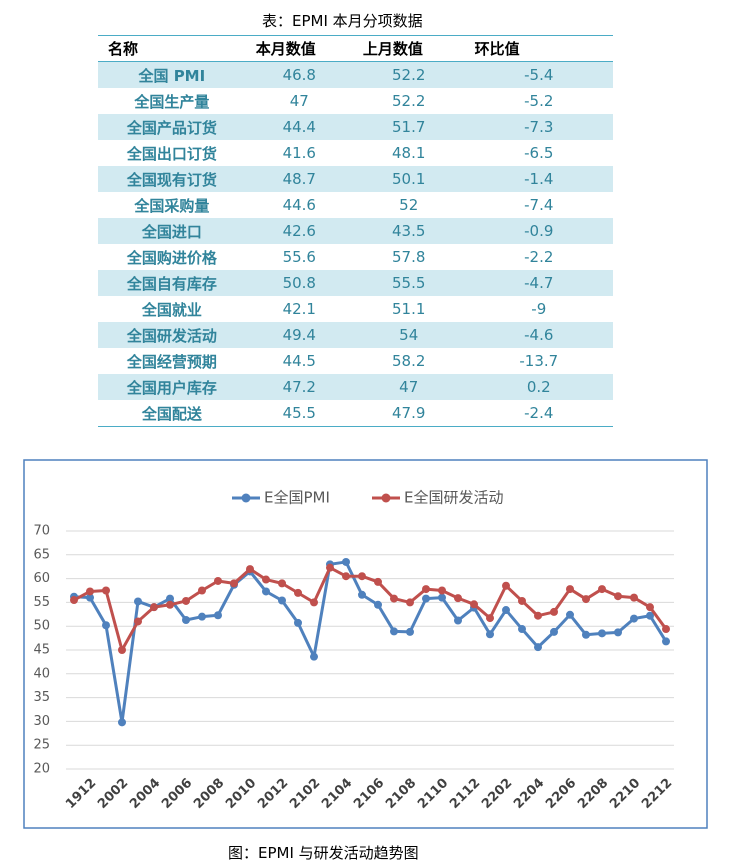 Image resolution: width=743 pixels, height=865 pixels. What do you see at coordinates (355, 309) in the screenshot?
I see `table-row: 全国就业 42.1 51.1 -9` at bounding box center [355, 309].